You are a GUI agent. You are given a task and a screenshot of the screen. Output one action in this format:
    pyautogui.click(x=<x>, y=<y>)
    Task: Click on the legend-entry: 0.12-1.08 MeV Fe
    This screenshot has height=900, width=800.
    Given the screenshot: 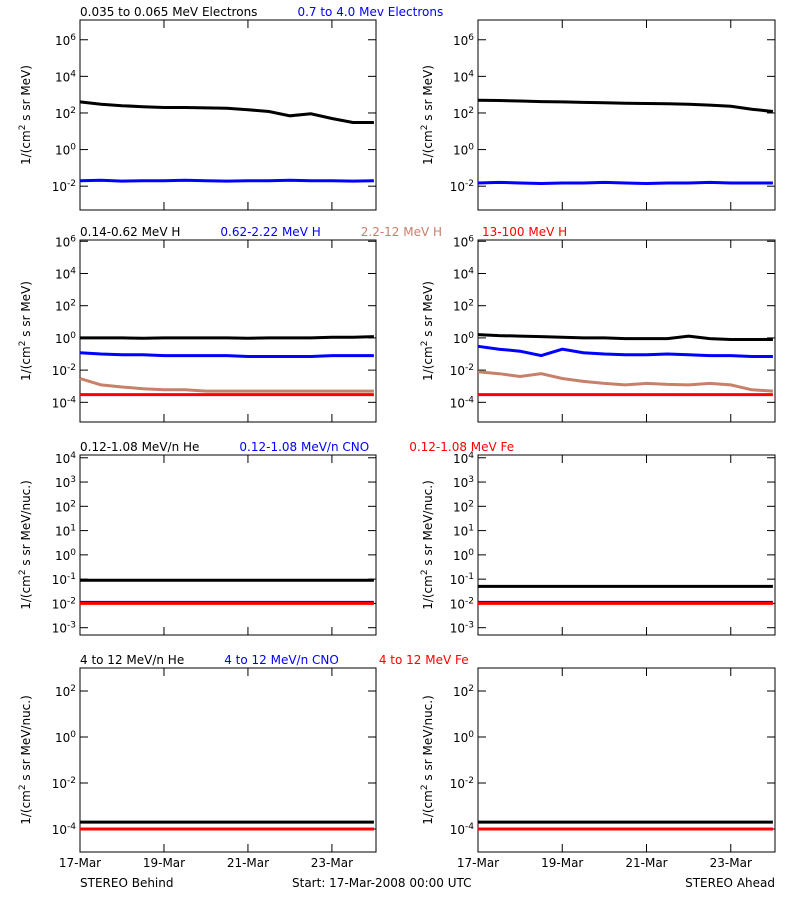 What is the action you would take?
    pyautogui.click(x=461, y=447)
    